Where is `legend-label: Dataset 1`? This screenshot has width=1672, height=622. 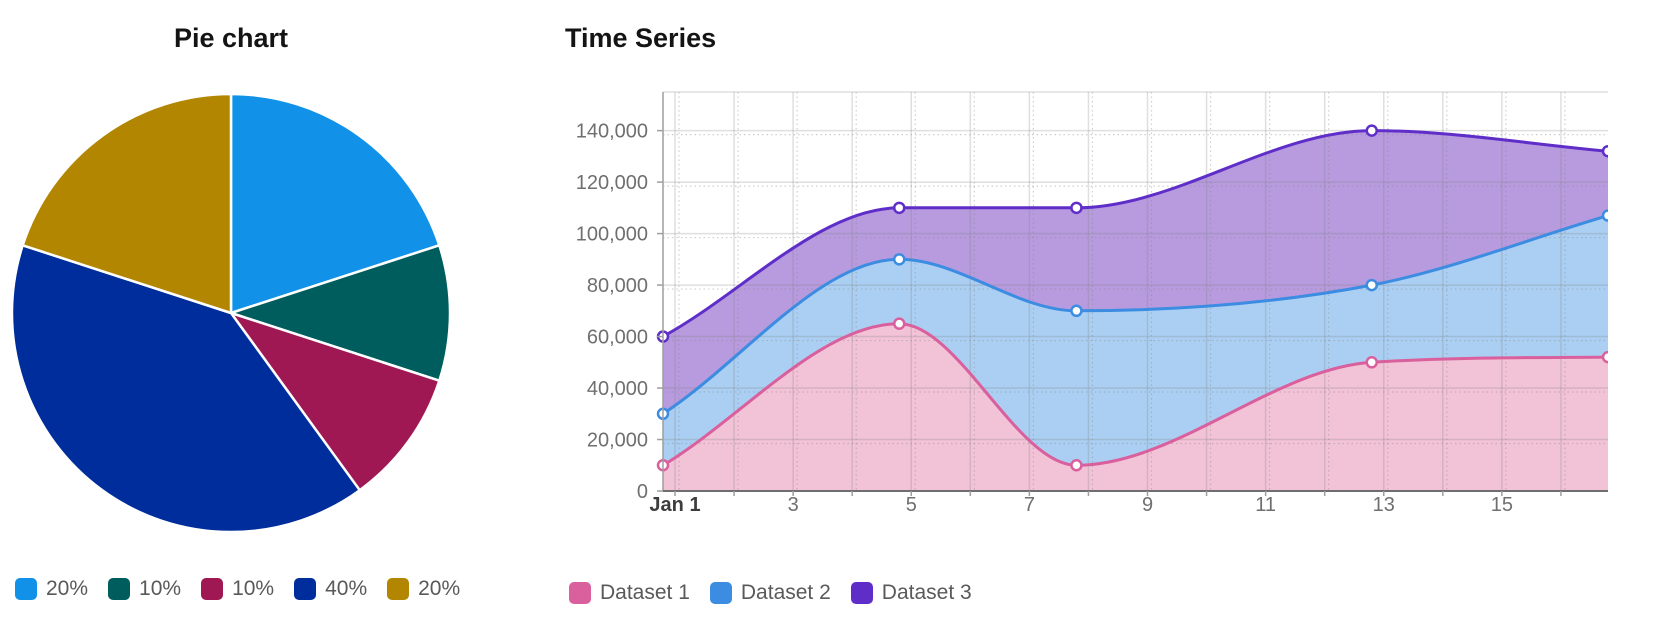 legend-label: Dataset 1 is located at coordinates (645, 592).